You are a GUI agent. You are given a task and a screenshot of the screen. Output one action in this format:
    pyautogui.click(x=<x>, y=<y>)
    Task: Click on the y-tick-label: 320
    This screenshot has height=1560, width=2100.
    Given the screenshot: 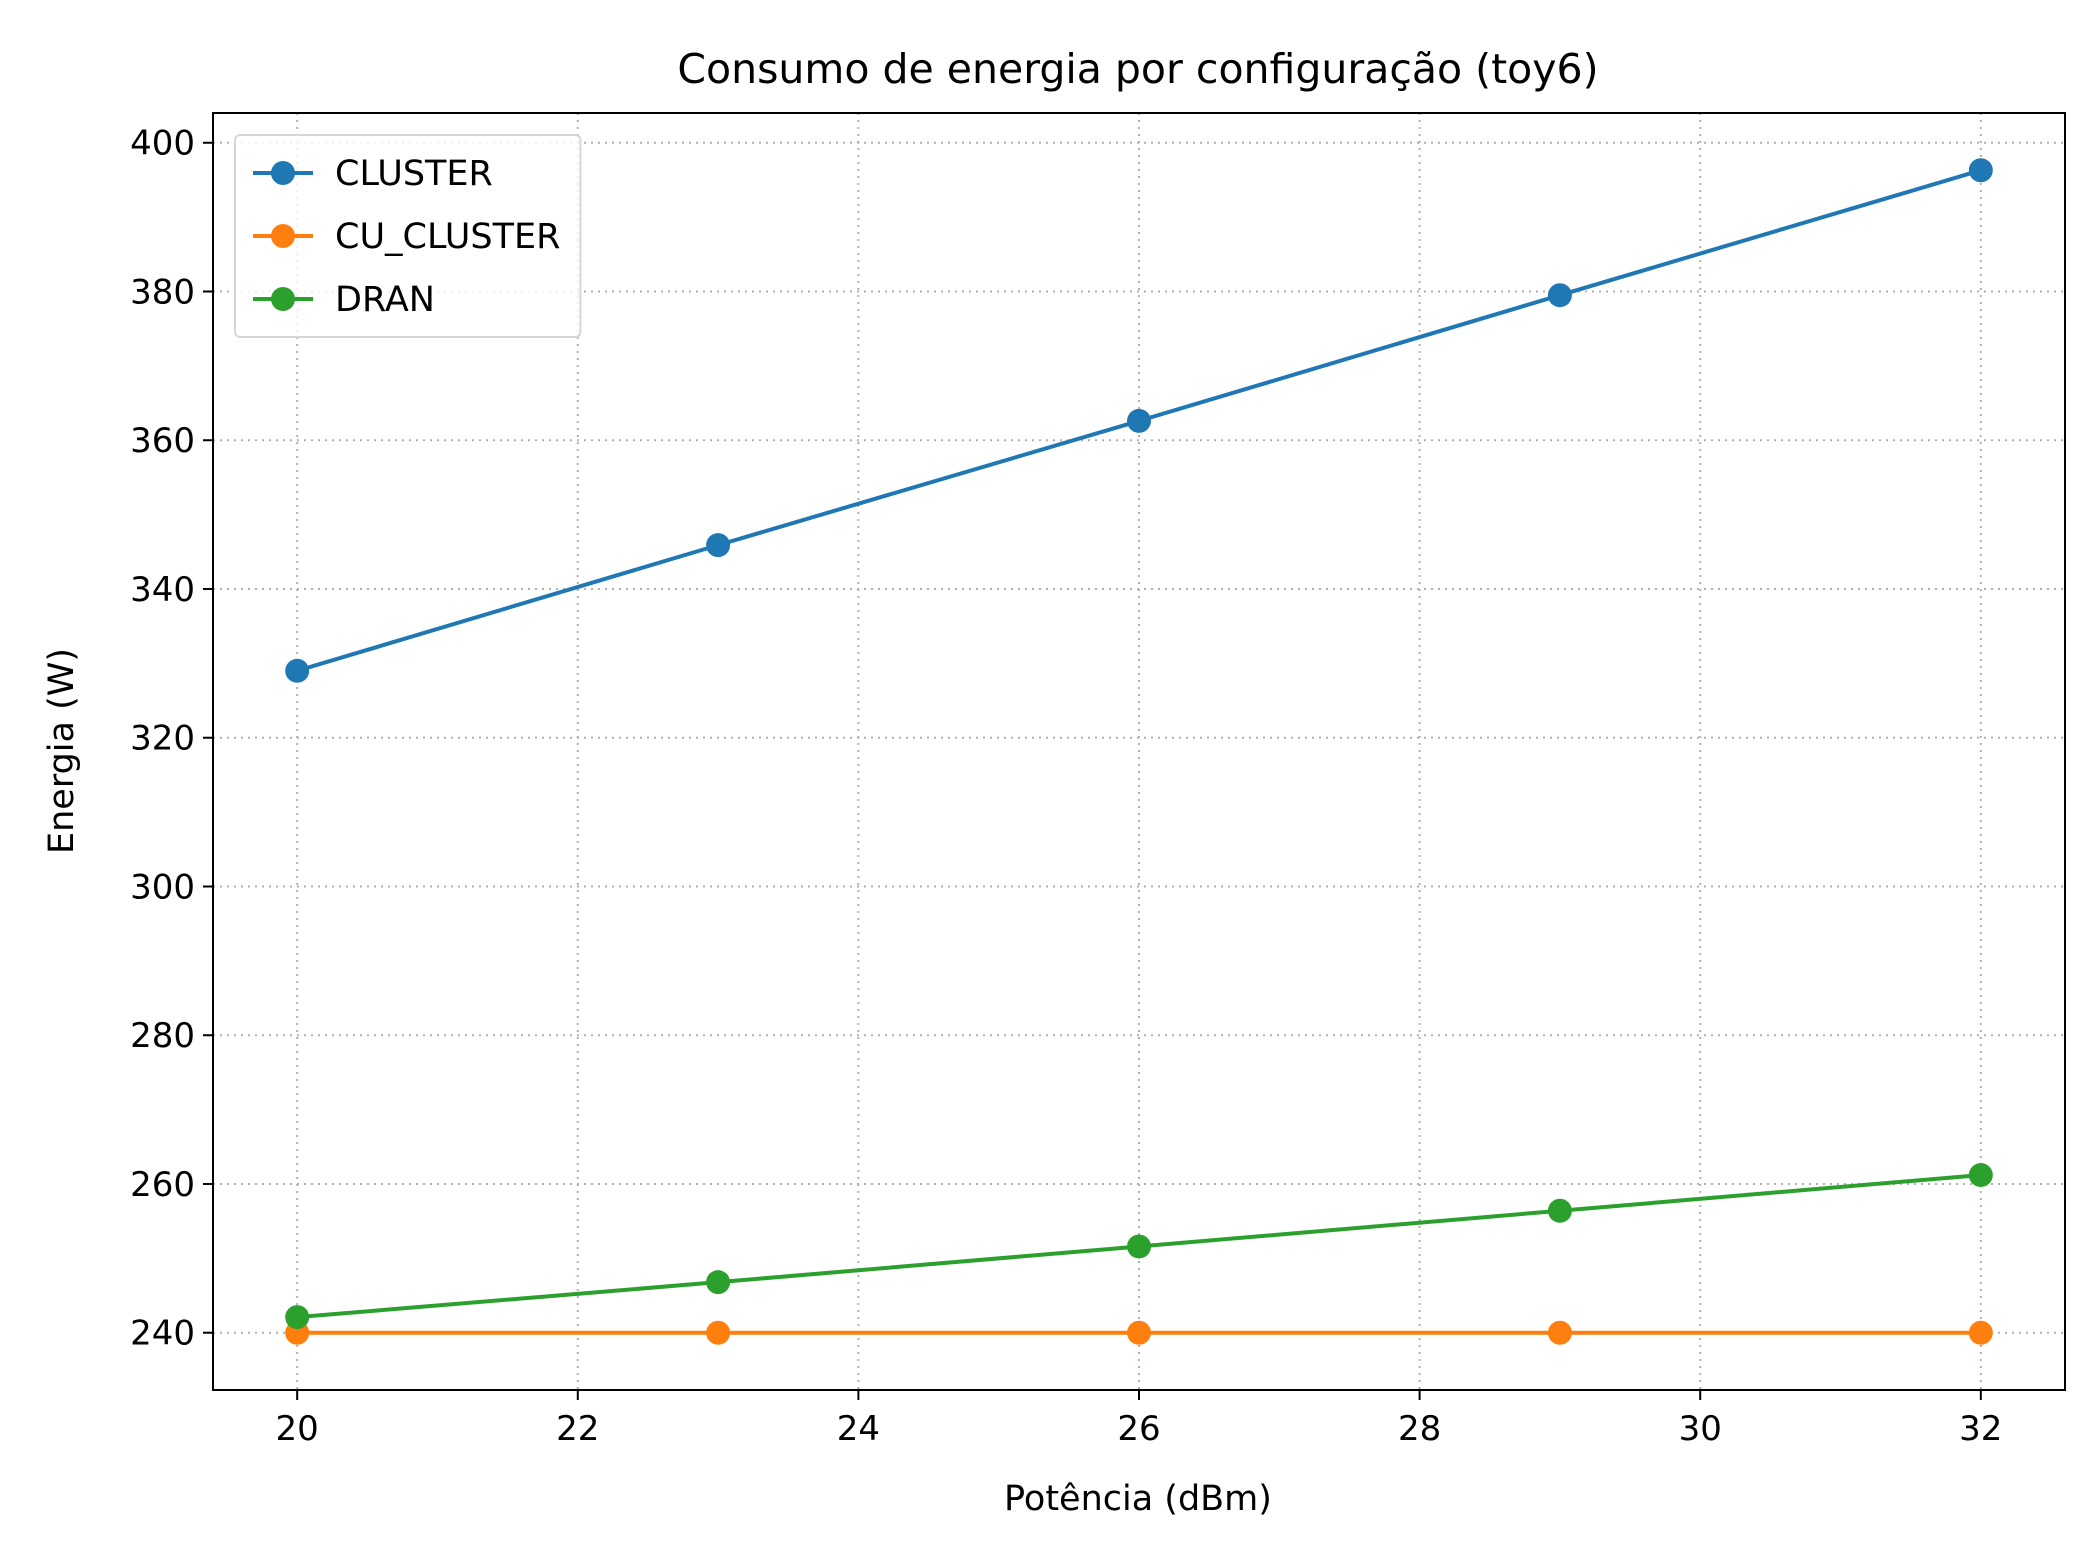 What is the action you would take?
    pyautogui.click(x=162, y=739)
    